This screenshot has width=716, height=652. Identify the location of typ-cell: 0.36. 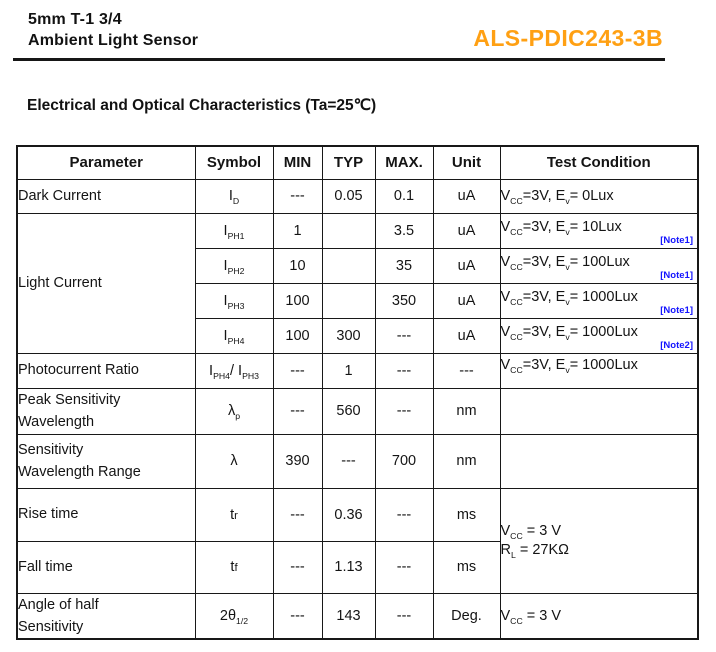
(348, 514).